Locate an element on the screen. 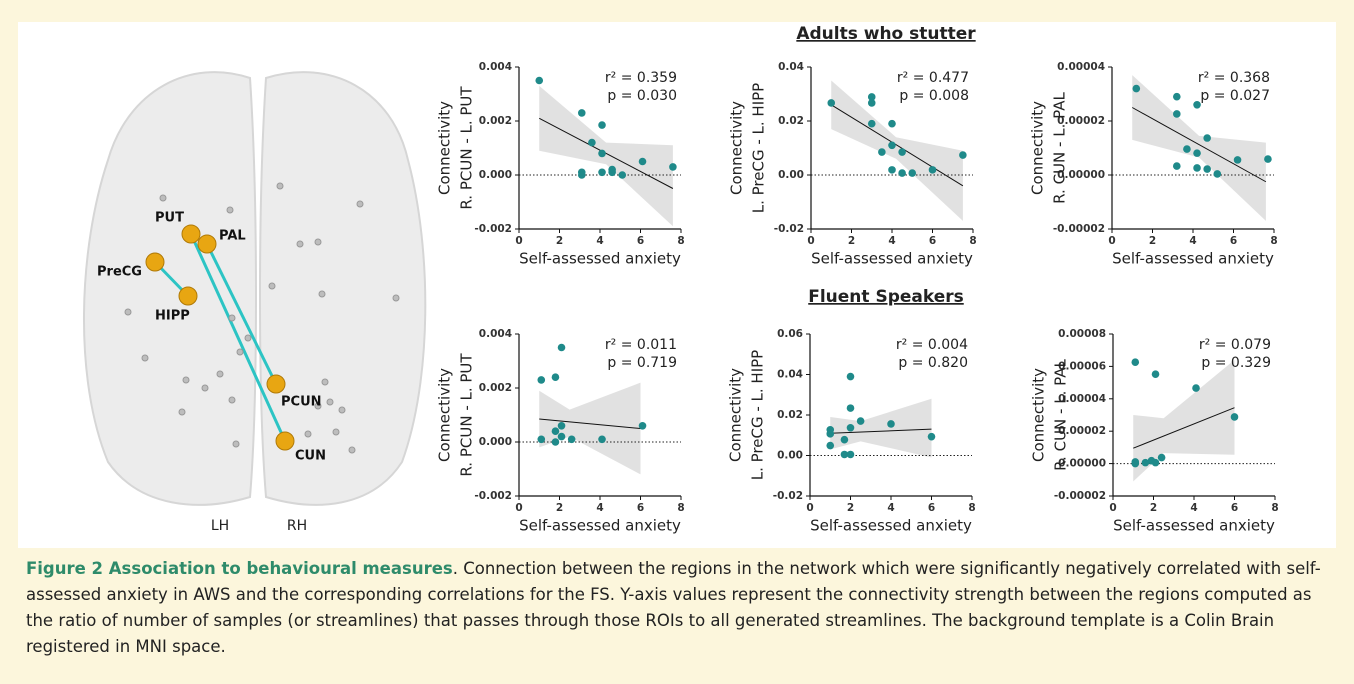  y-tick-label: -0.002 is located at coordinates (493, 496).